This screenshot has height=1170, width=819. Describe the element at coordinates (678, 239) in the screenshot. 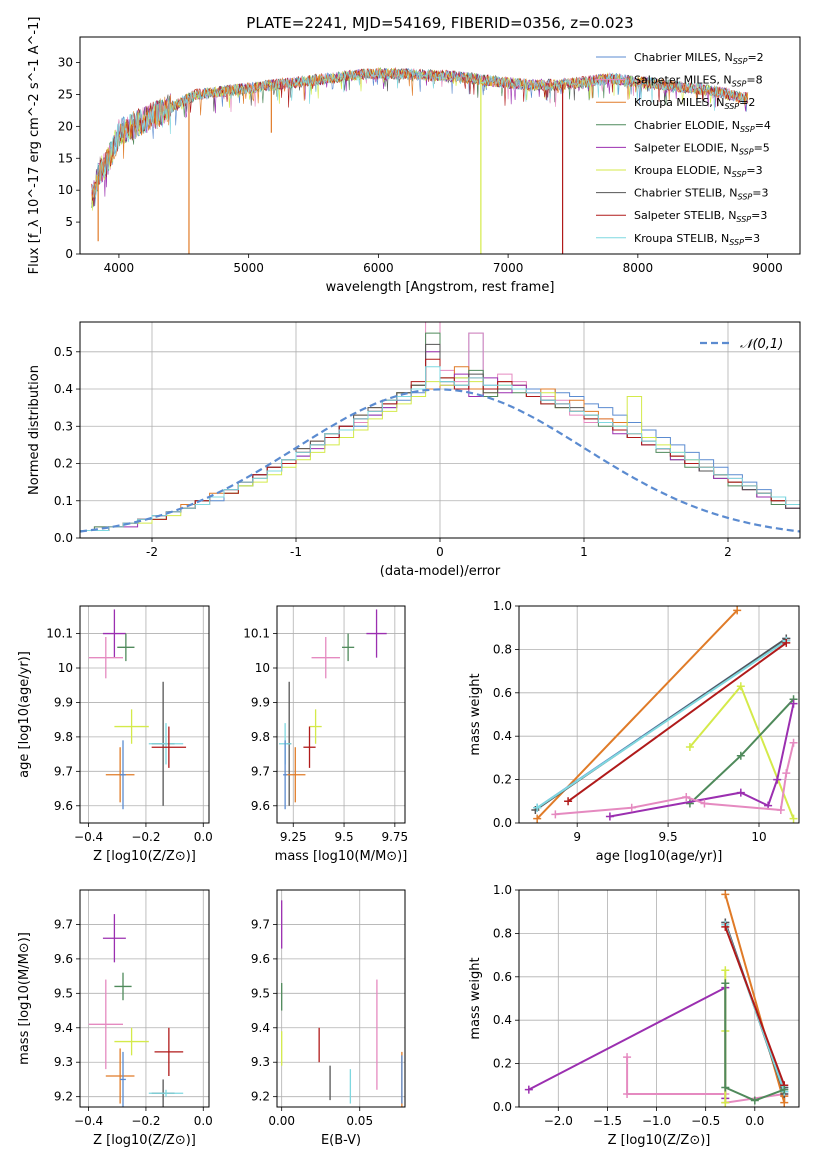

I see `legend-entry: Kroupa STELIB, NSSP=3` at that location.